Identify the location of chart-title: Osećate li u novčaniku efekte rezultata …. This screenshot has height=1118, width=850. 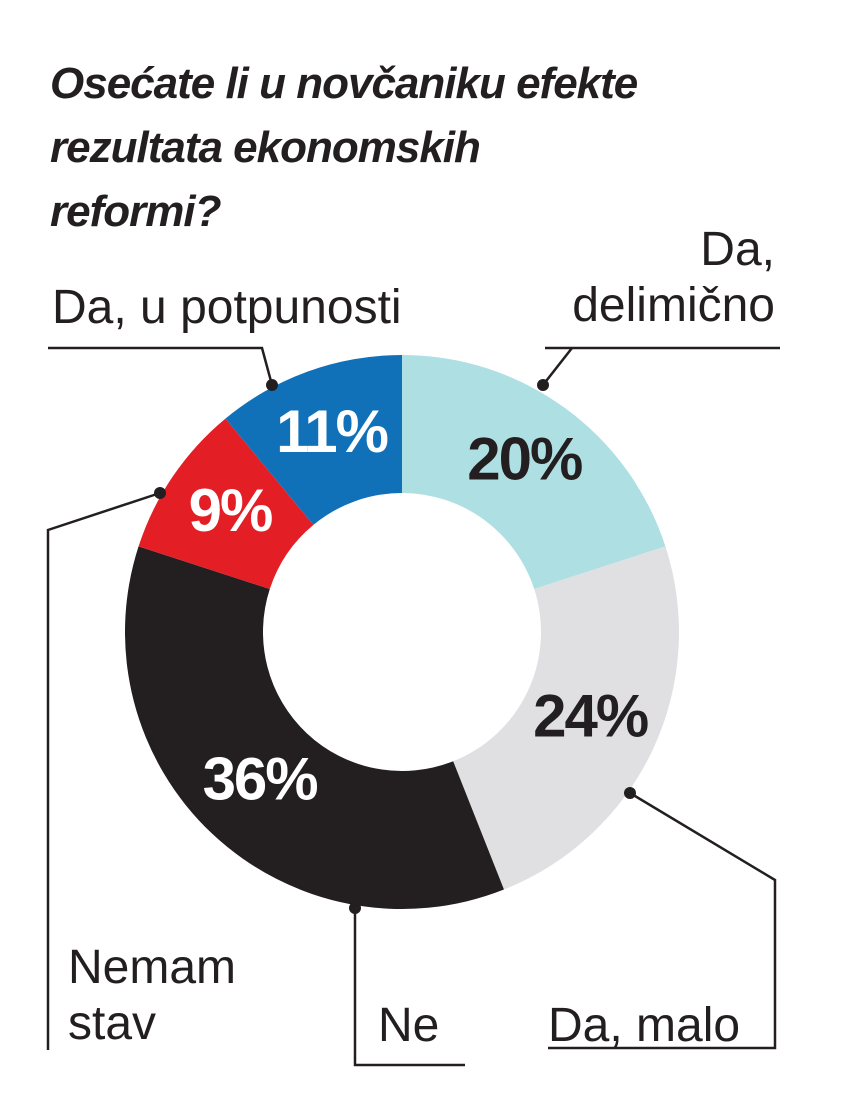
(344, 147).